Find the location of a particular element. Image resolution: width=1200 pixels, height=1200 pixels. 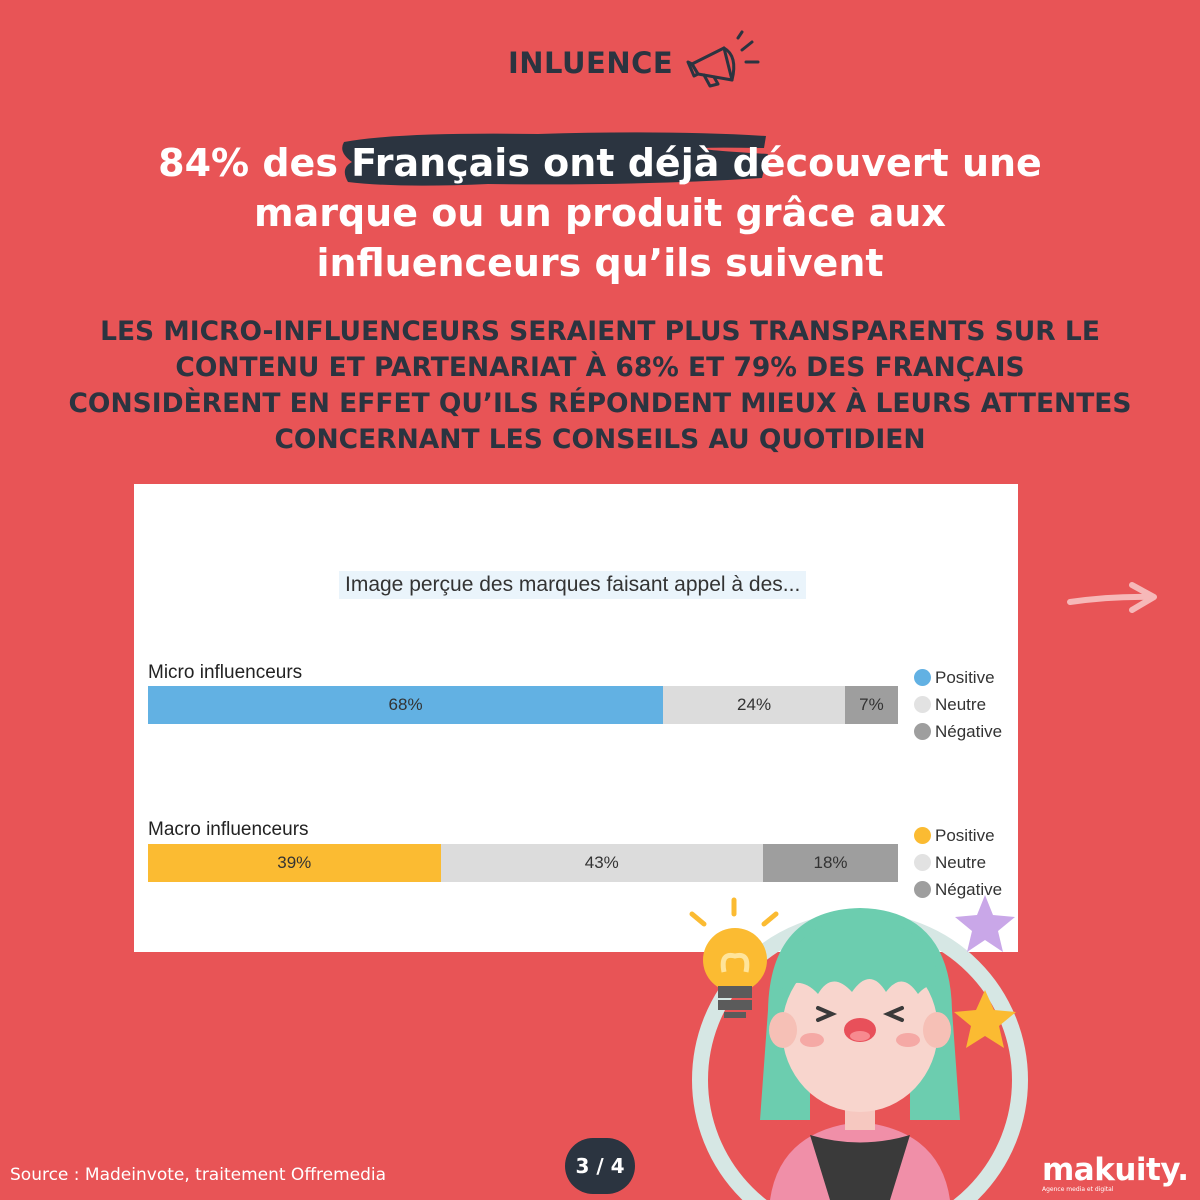

bar-segment-neutral: 24% is located at coordinates (754, 705).